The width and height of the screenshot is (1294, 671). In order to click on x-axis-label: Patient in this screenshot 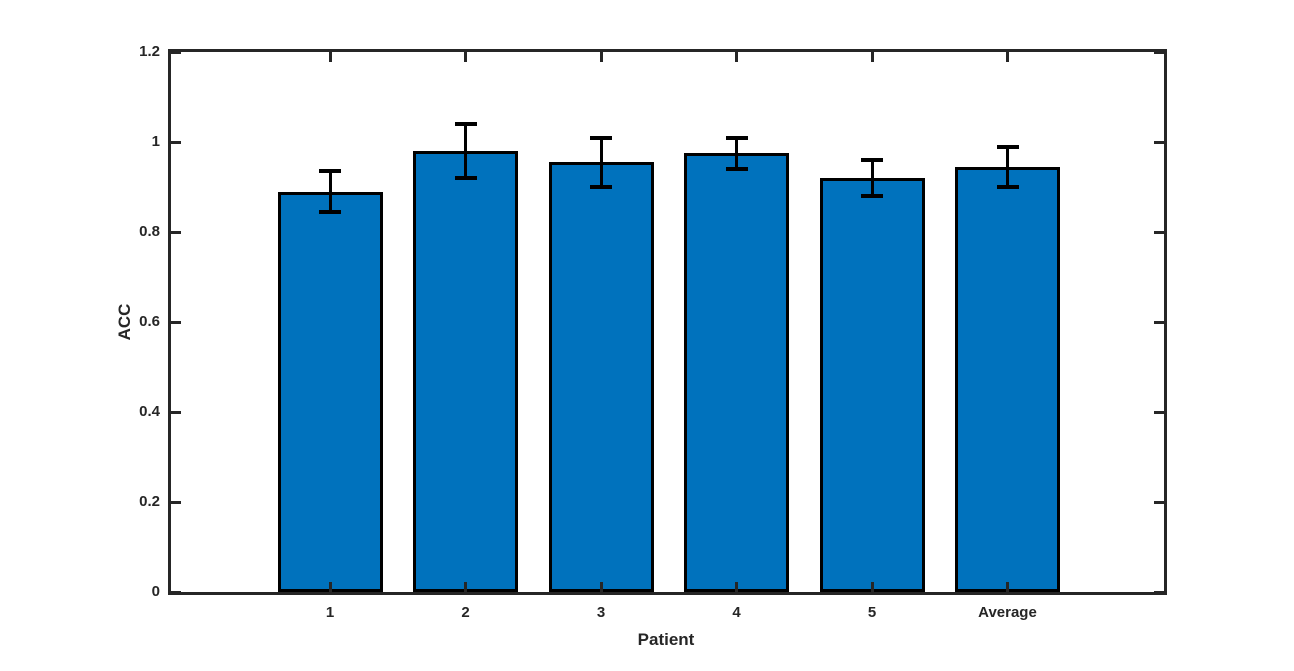, I will do `click(666, 639)`.